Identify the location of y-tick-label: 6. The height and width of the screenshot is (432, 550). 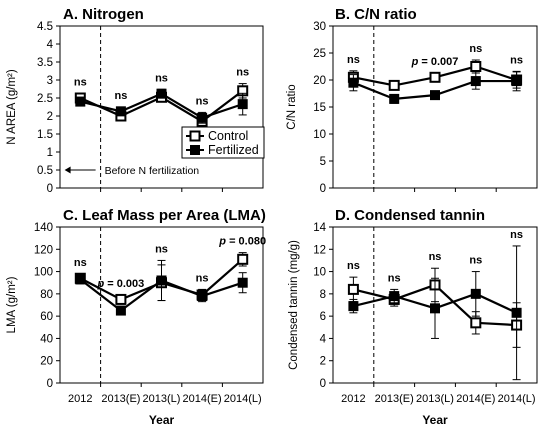
(323, 317).